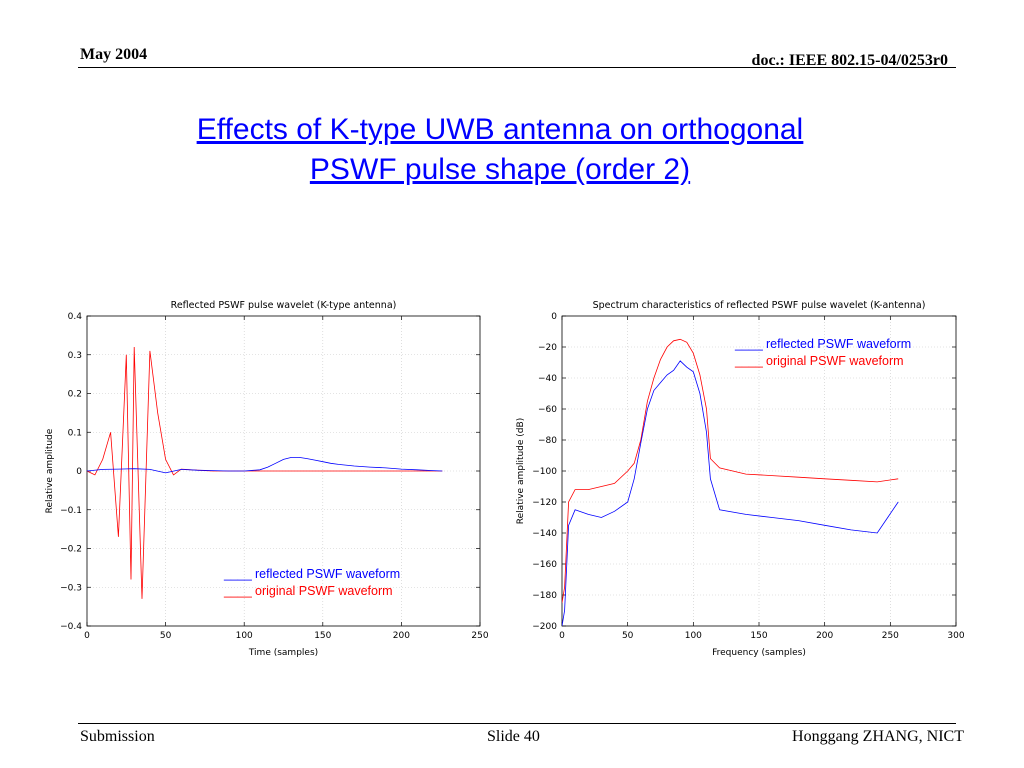 This screenshot has width=1024, height=768. Describe the element at coordinates (117, 736) in the screenshot. I see `footer-submission: Submission` at that location.